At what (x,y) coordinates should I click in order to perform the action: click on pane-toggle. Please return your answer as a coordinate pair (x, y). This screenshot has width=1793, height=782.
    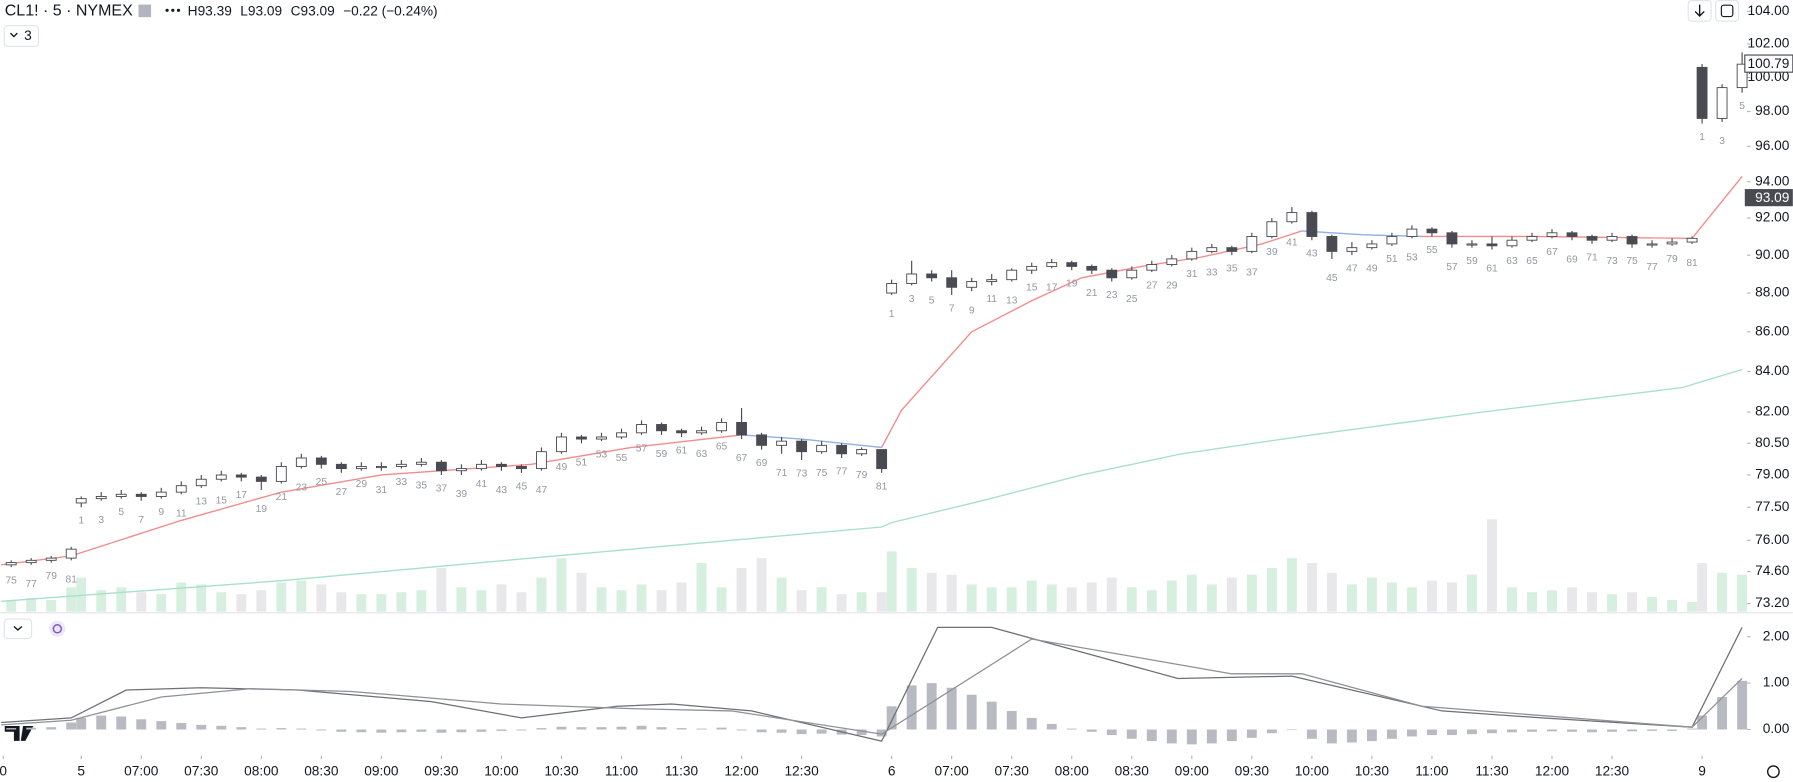
    Looking at the image, I should click on (18, 629).